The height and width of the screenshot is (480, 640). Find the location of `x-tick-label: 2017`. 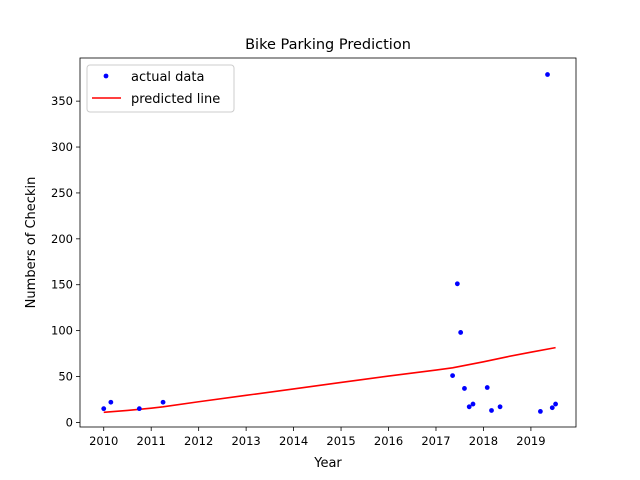

x-tick-label: 2017 is located at coordinates (435, 441).